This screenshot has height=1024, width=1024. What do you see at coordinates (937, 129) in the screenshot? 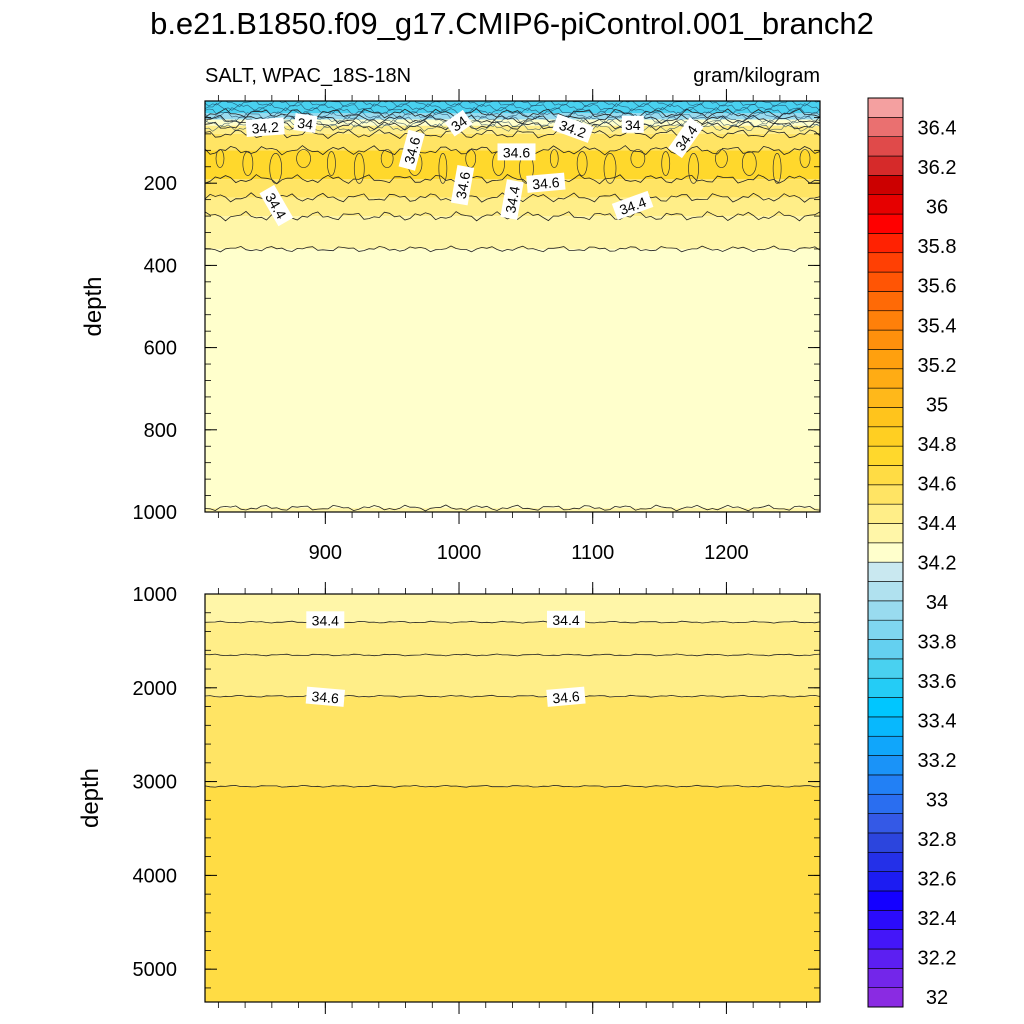
I see `colorbar-tick-label: 36.4` at bounding box center [937, 129].